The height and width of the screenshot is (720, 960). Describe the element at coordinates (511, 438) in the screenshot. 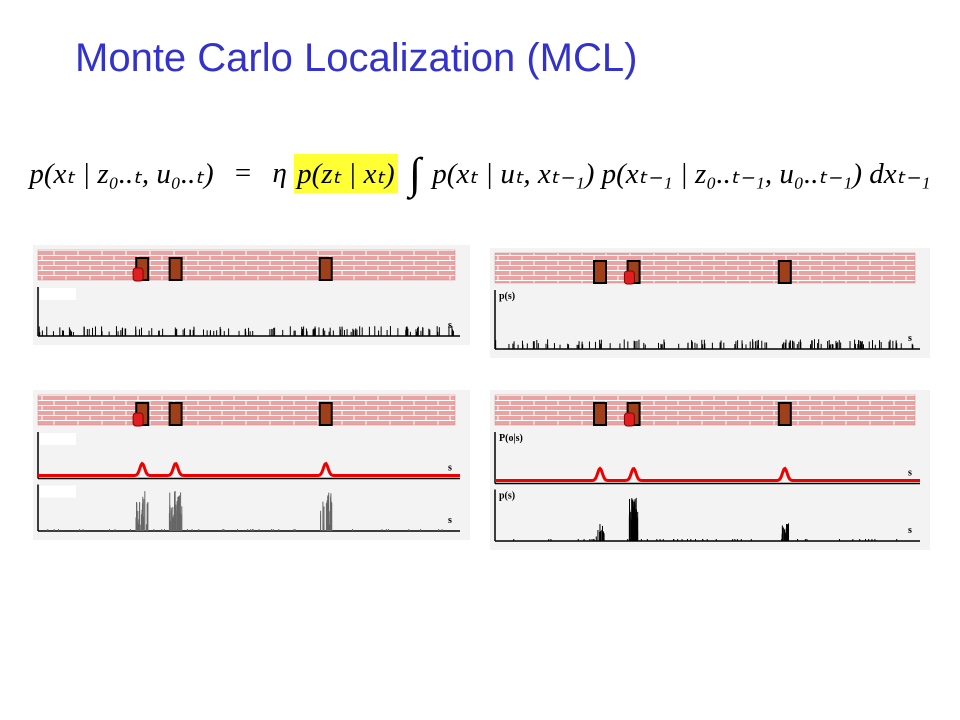

I see `y-axis-label: P(o|s)` at that location.